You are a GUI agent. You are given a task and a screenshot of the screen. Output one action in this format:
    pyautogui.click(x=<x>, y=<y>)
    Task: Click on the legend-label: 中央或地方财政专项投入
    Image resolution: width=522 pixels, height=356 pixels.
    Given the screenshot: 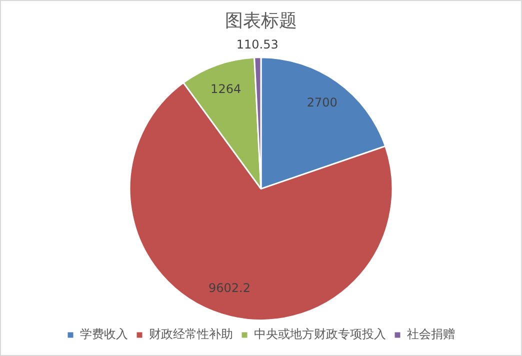 What is the action you would take?
    pyautogui.click(x=320, y=334)
    